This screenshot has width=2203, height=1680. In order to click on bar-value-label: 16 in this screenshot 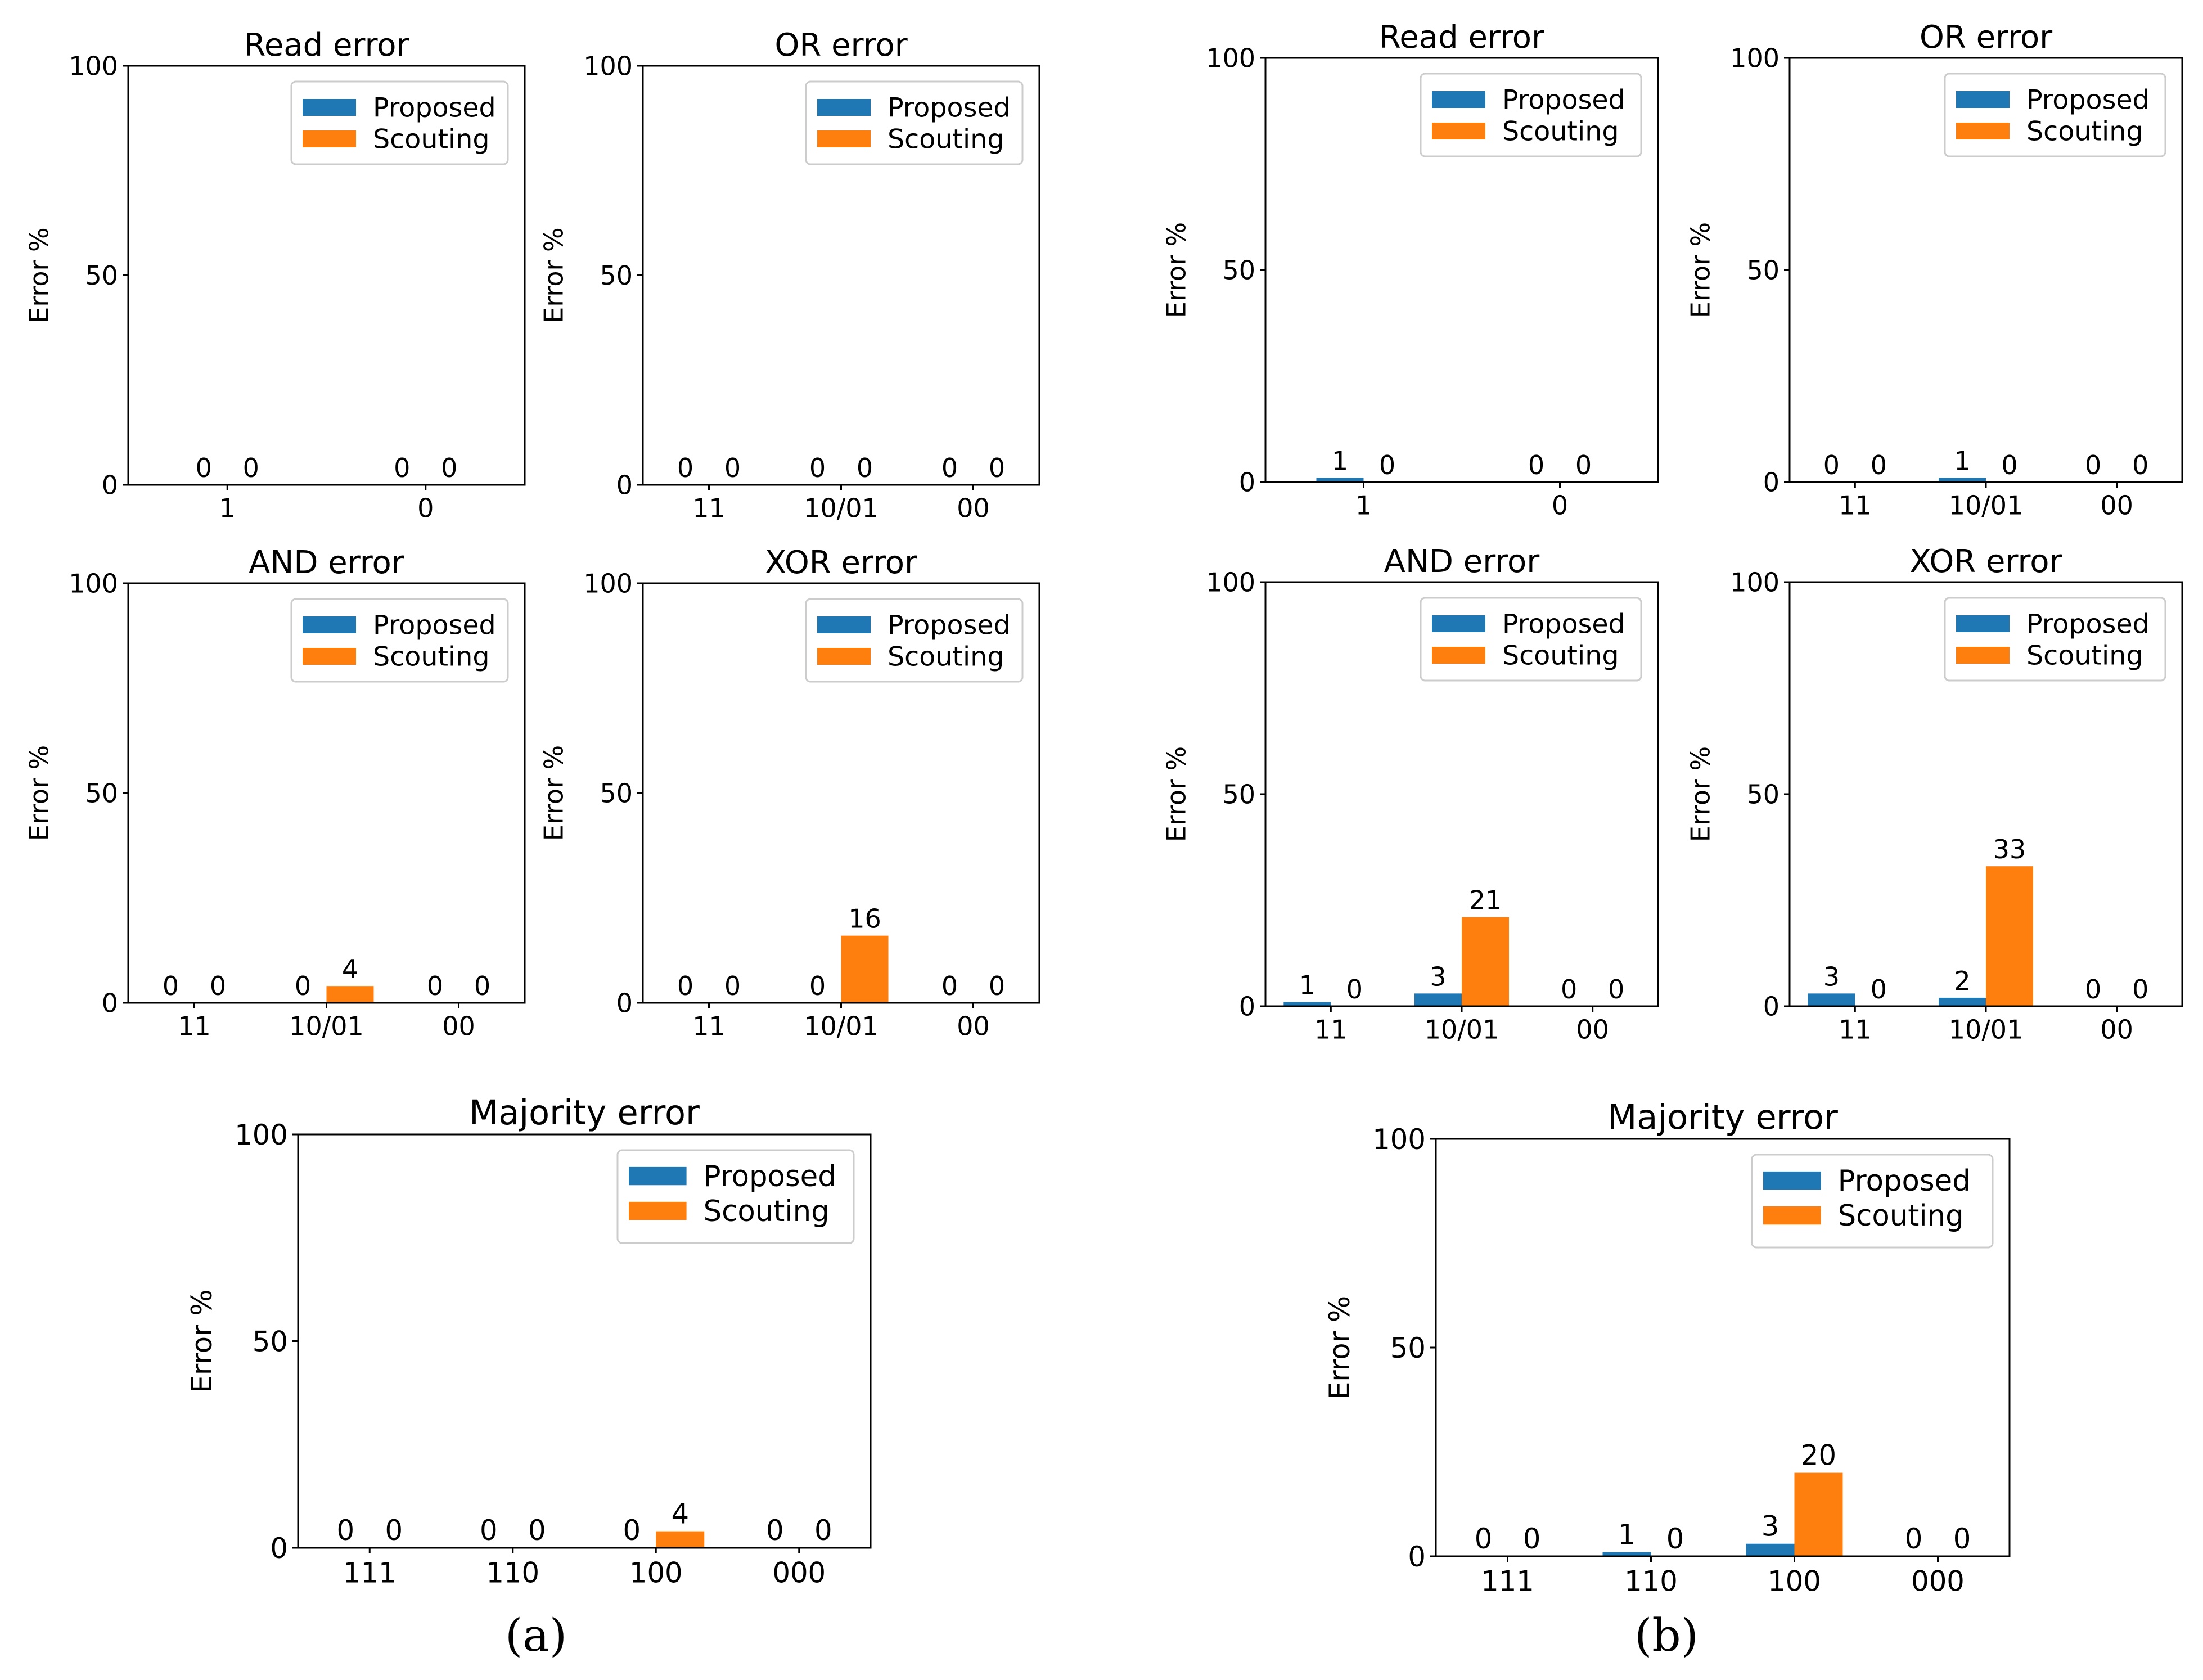, I will do `click(864, 919)`.